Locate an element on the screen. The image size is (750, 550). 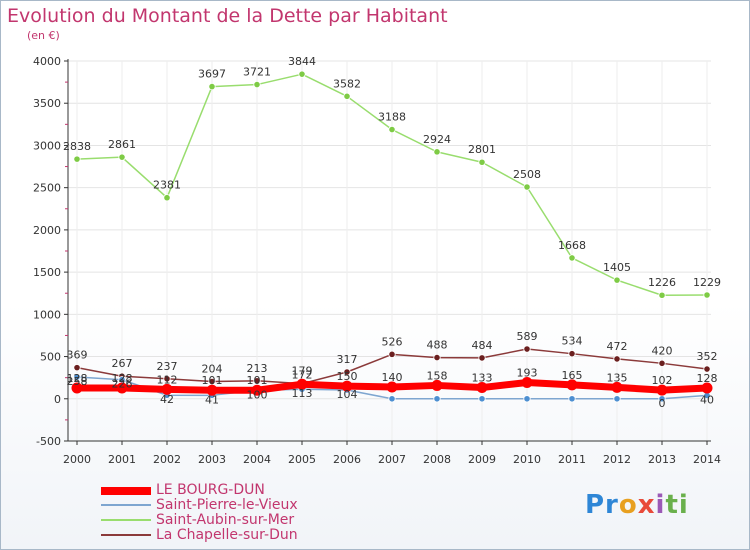
data-label: 128 is located at coordinates (707, 378).